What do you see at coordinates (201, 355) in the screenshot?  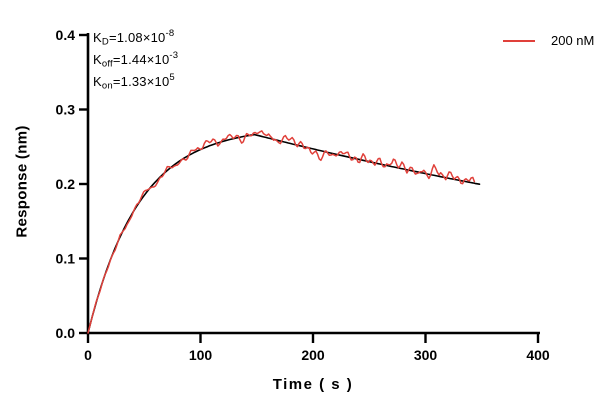 I see `x-tick-label: 100` at bounding box center [201, 355].